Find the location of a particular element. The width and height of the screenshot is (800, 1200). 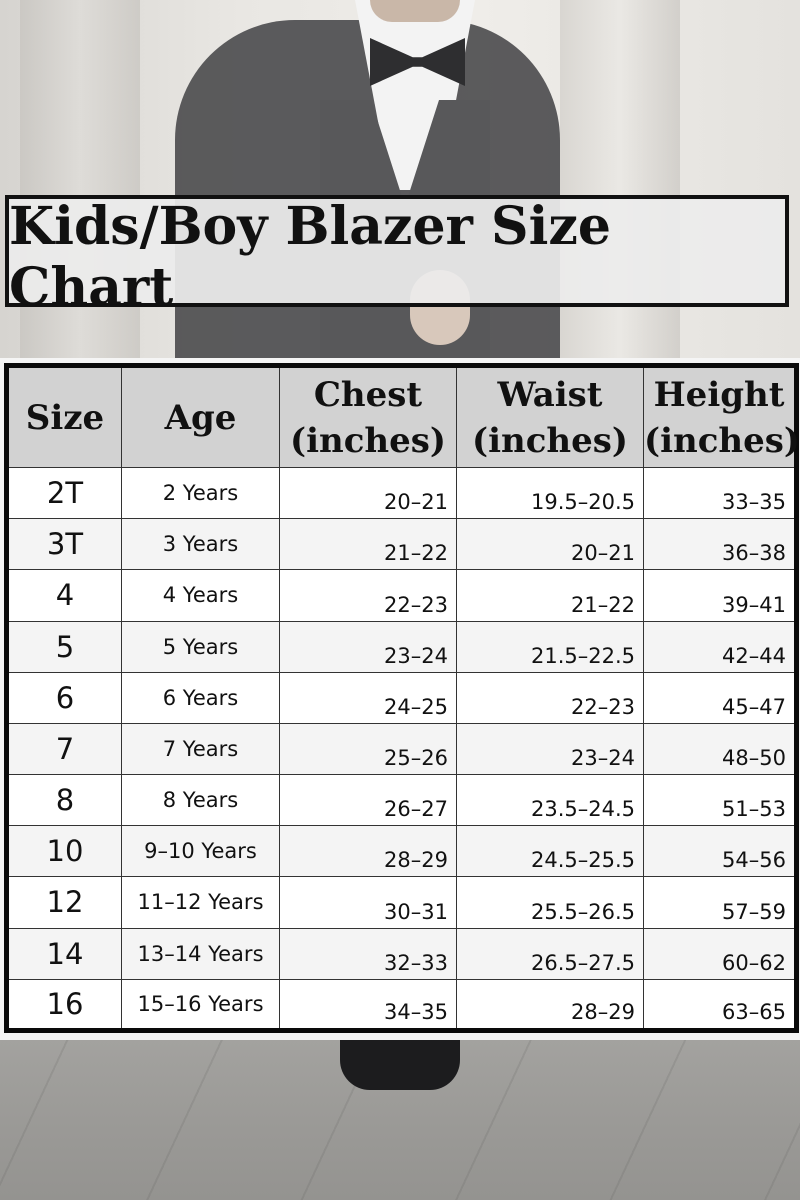

table-row: 16 15–16 Years 34–35 28–29 63–65 is located at coordinates (401, 1005).